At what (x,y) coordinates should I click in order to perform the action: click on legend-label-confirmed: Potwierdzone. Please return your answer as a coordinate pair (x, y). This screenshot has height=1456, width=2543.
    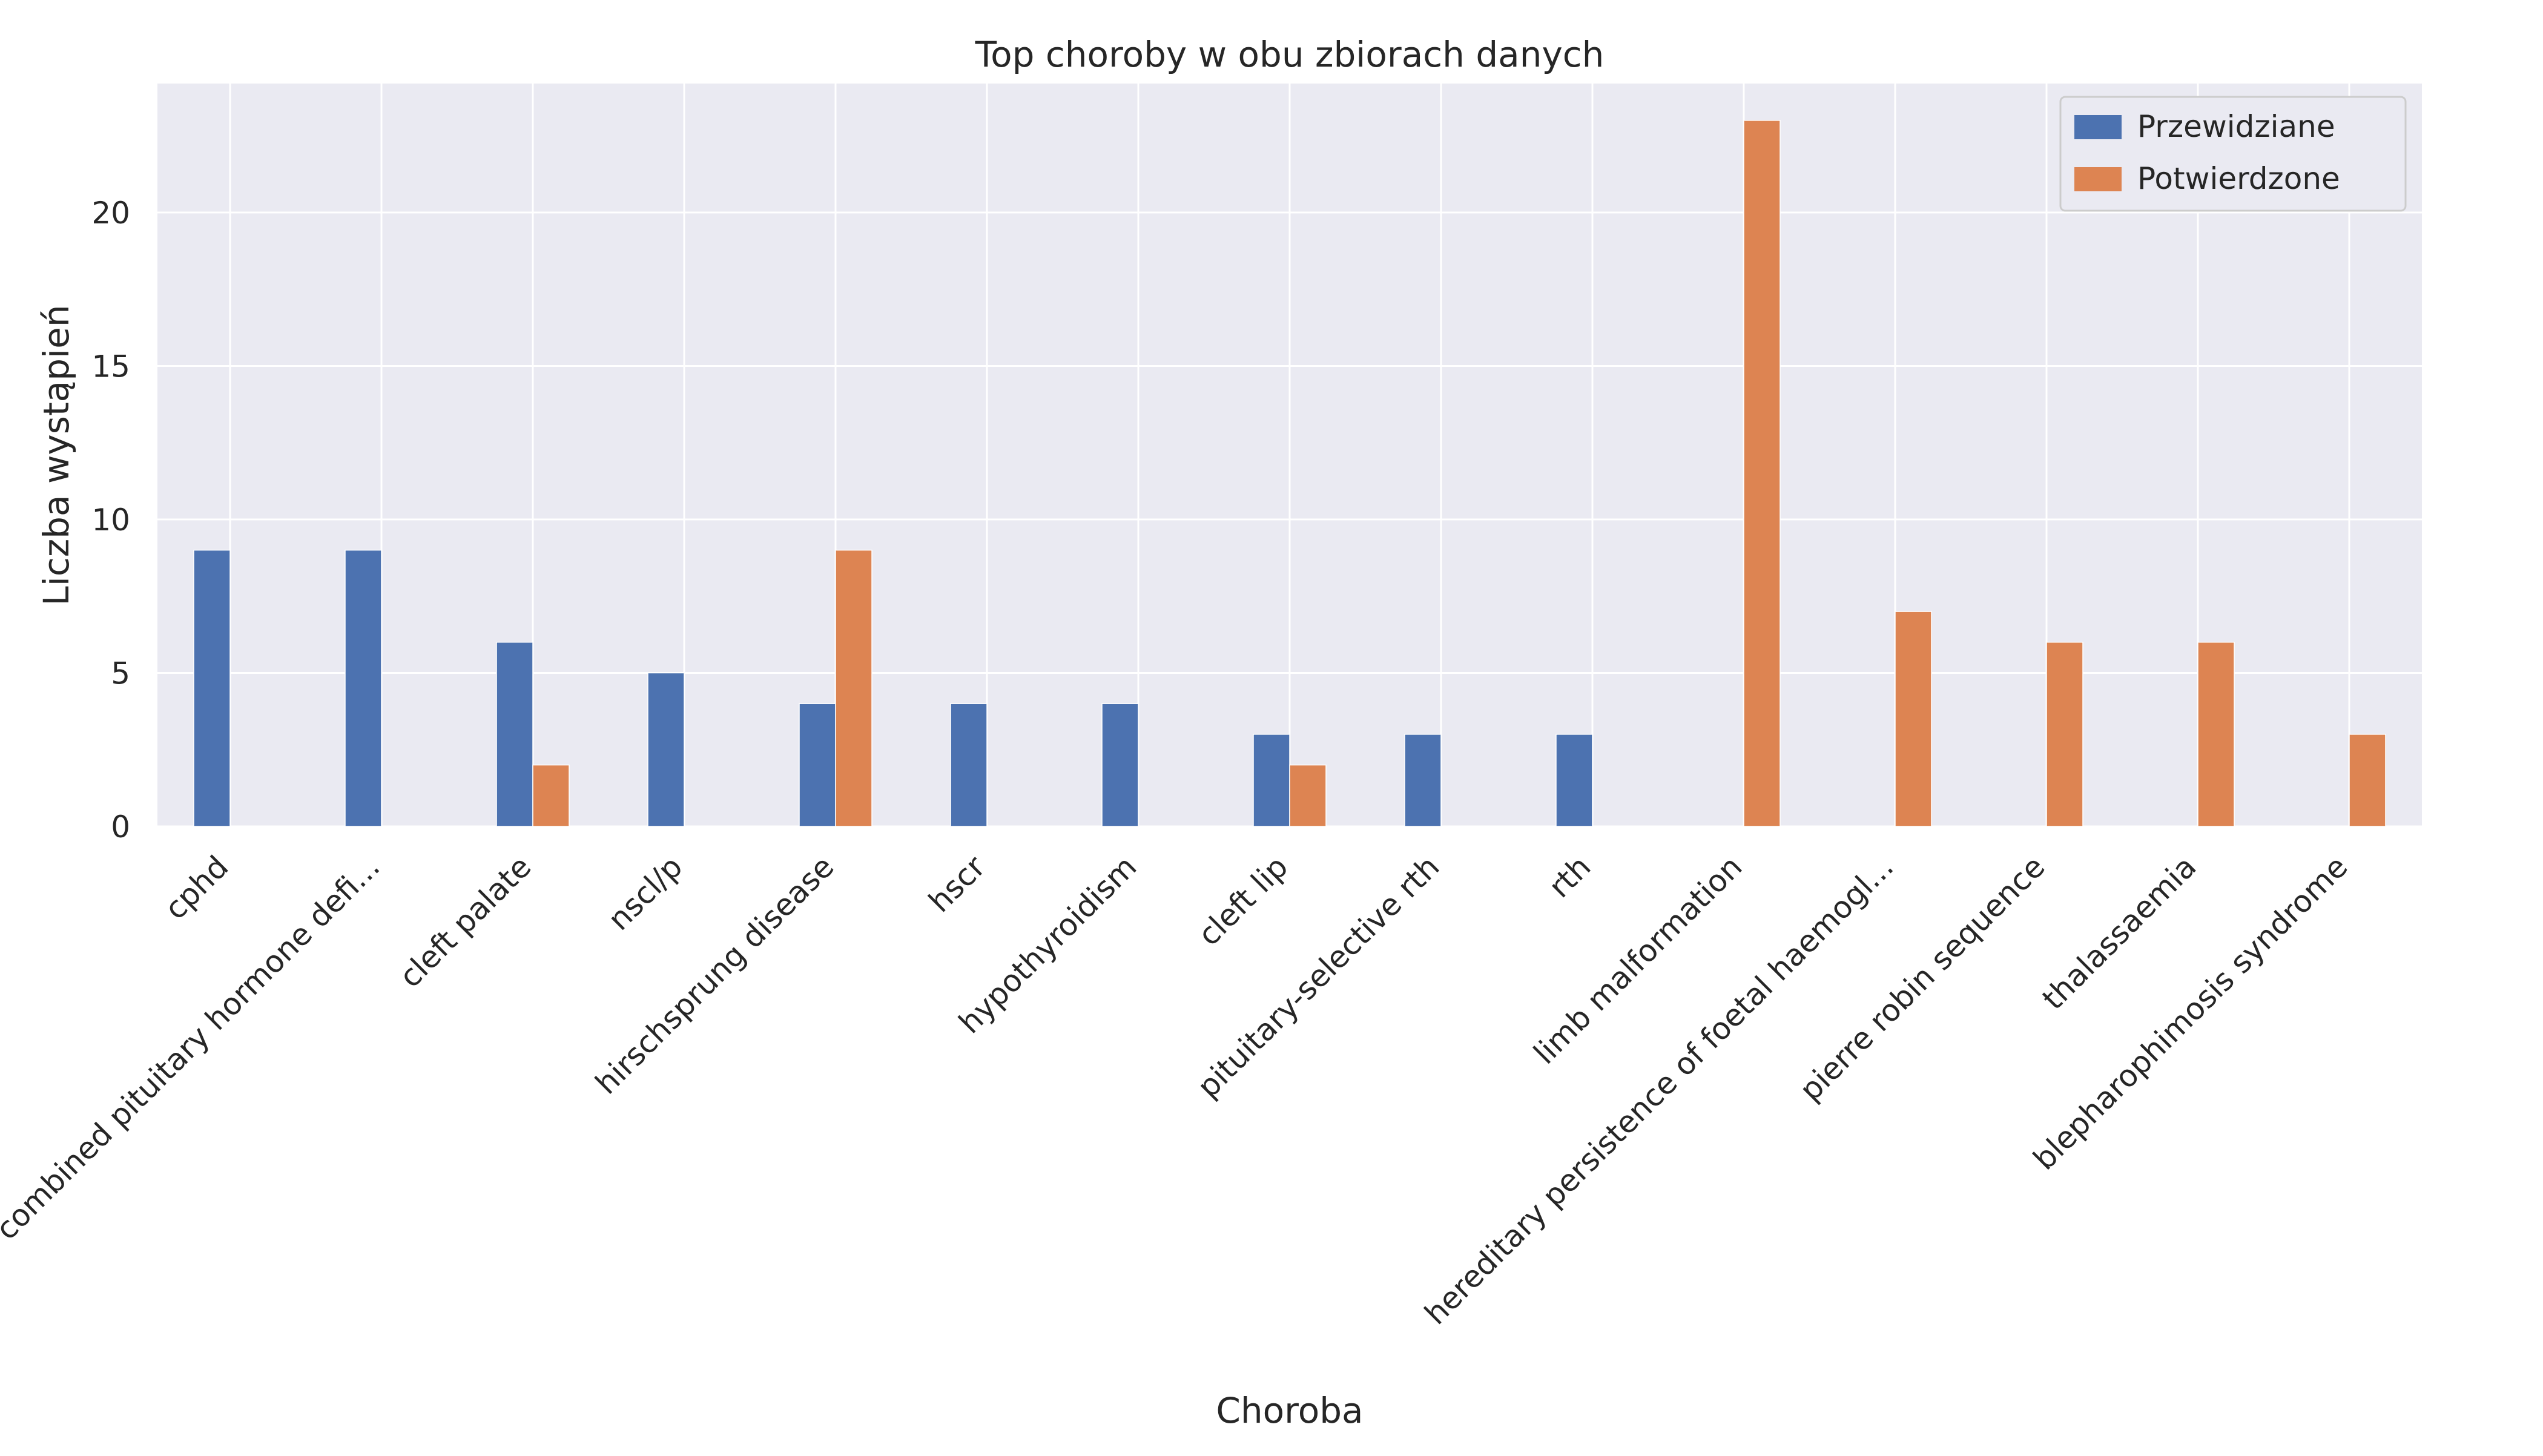
    Looking at the image, I should click on (2238, 178).